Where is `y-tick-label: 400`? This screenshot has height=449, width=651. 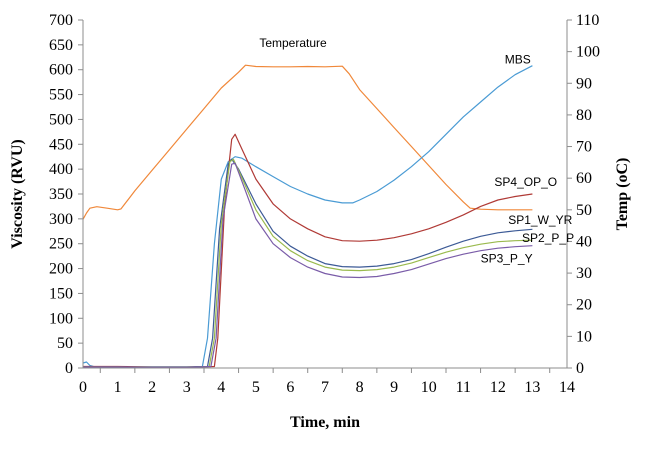
y-tick-label: 400 is located at coordinates (61, 169).